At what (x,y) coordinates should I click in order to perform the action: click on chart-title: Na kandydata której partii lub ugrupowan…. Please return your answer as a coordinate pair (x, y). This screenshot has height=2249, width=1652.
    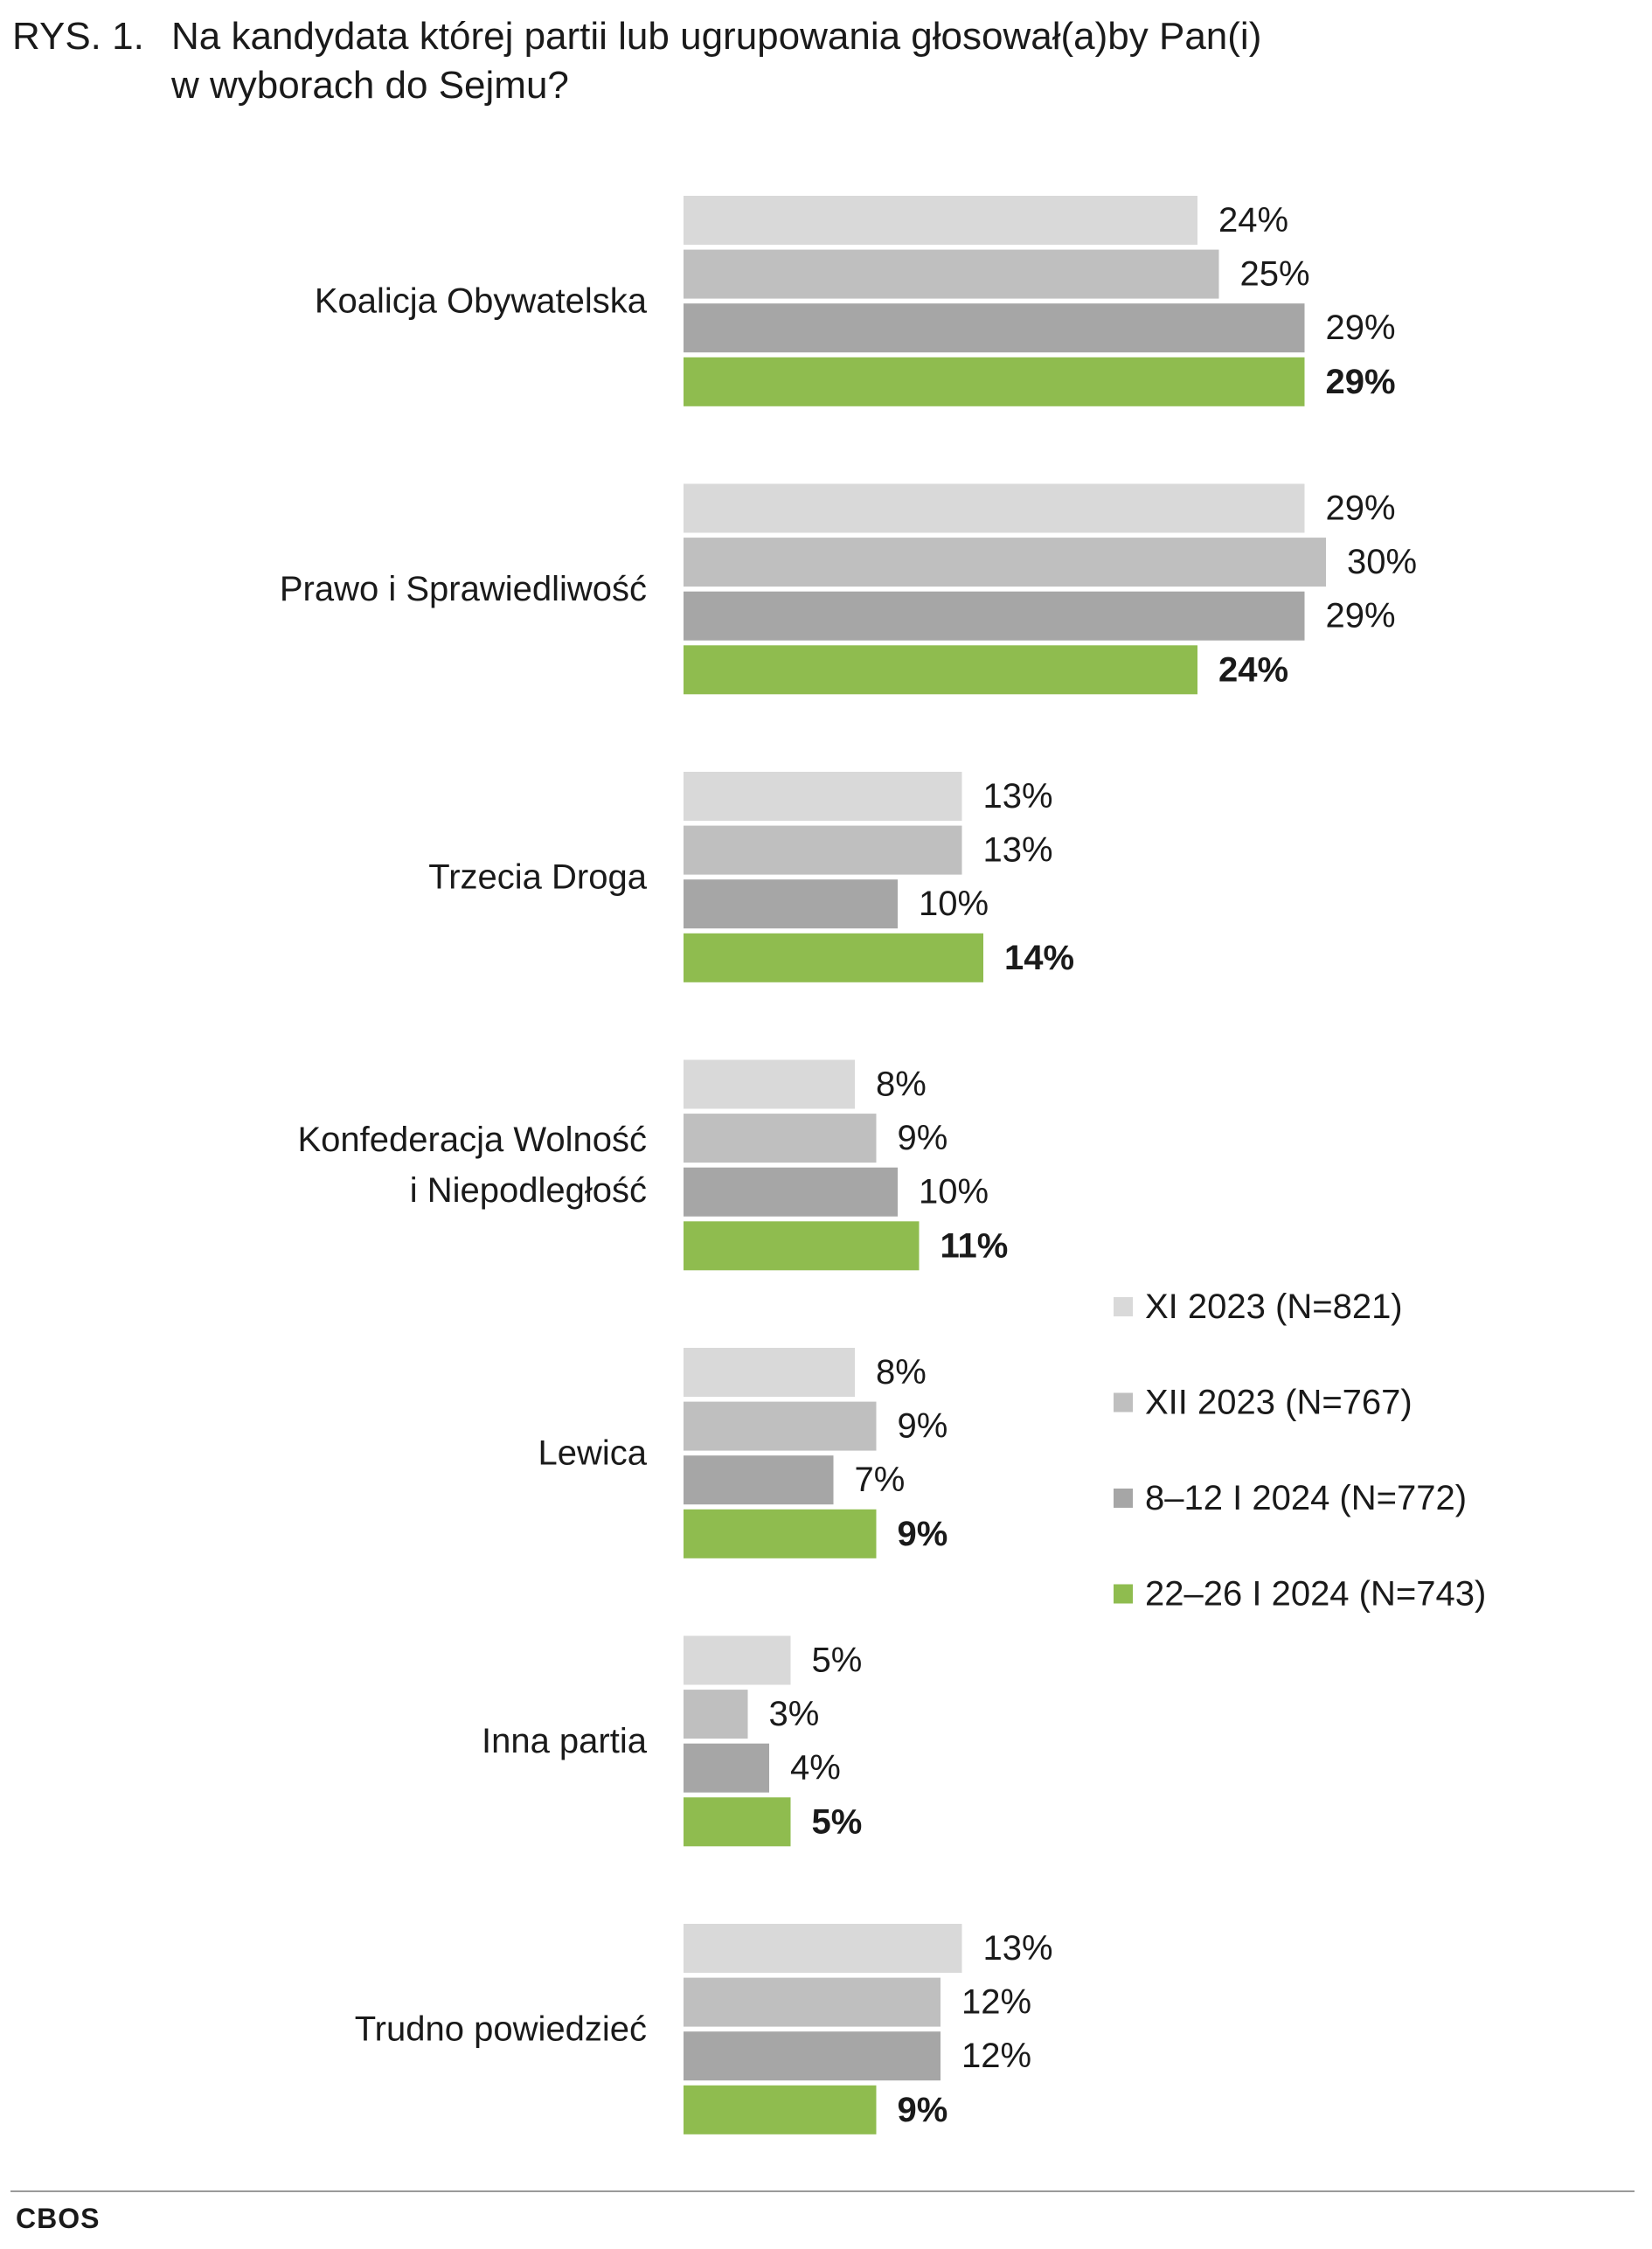
    Looking at the image, I should click on (717, 61).